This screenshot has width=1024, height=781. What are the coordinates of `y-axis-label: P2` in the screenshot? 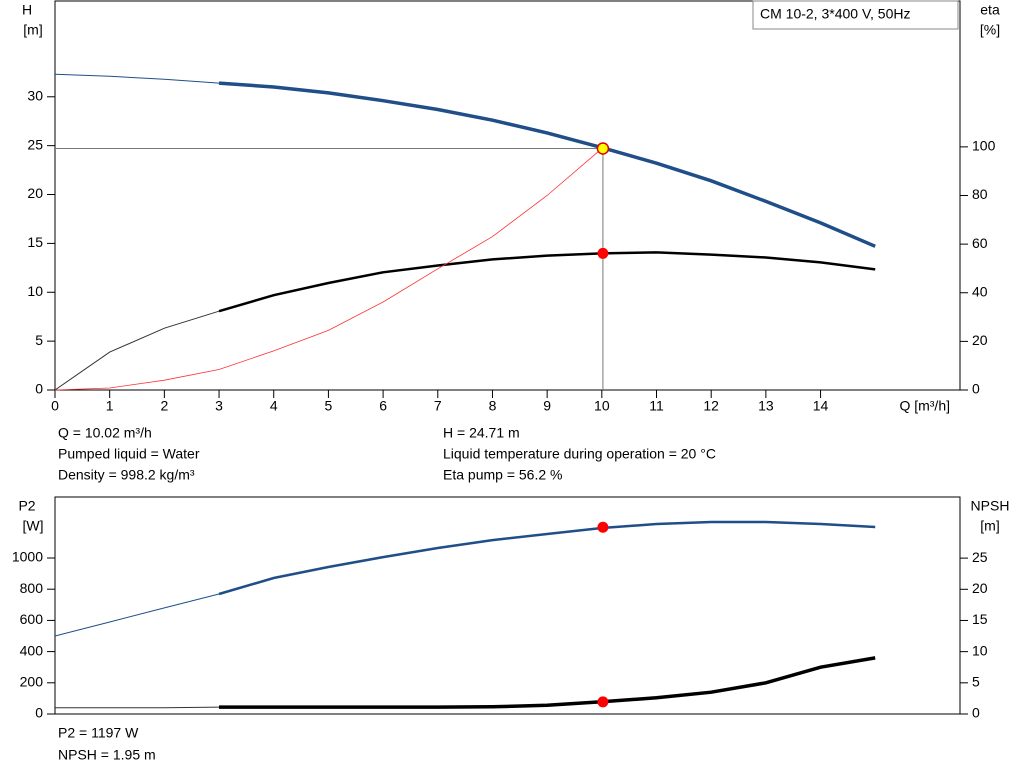 It's located at (26, 506).